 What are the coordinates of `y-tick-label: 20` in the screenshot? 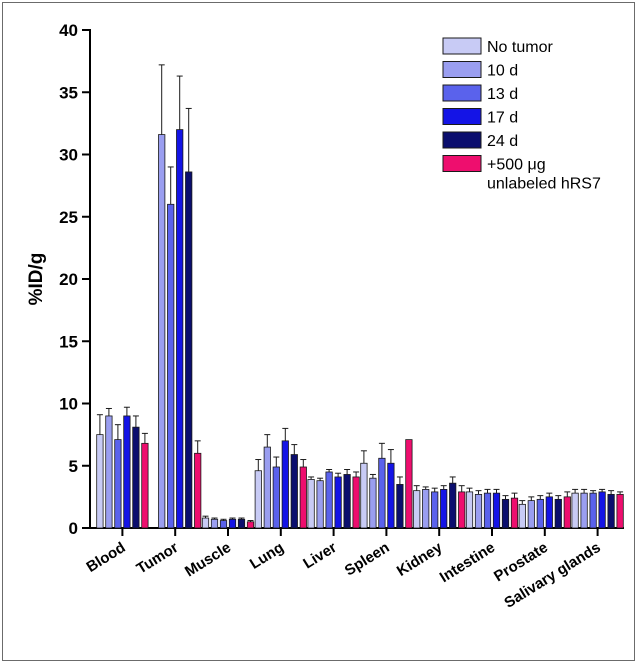 It's located at (68, 279).